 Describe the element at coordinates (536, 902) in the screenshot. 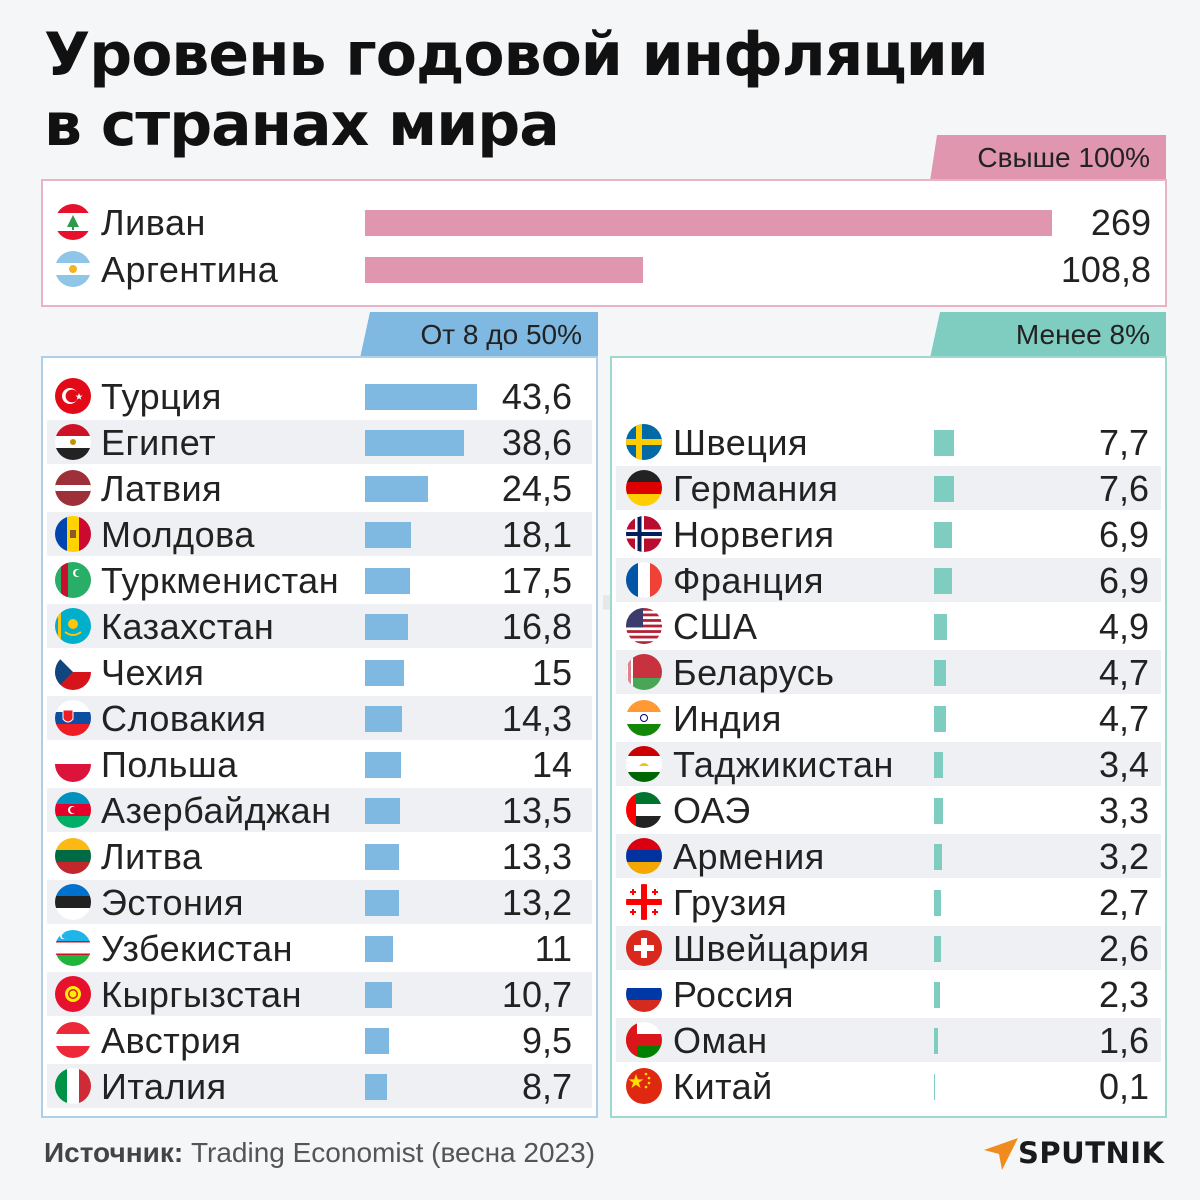

I see `data-label: 13,2` at that location.